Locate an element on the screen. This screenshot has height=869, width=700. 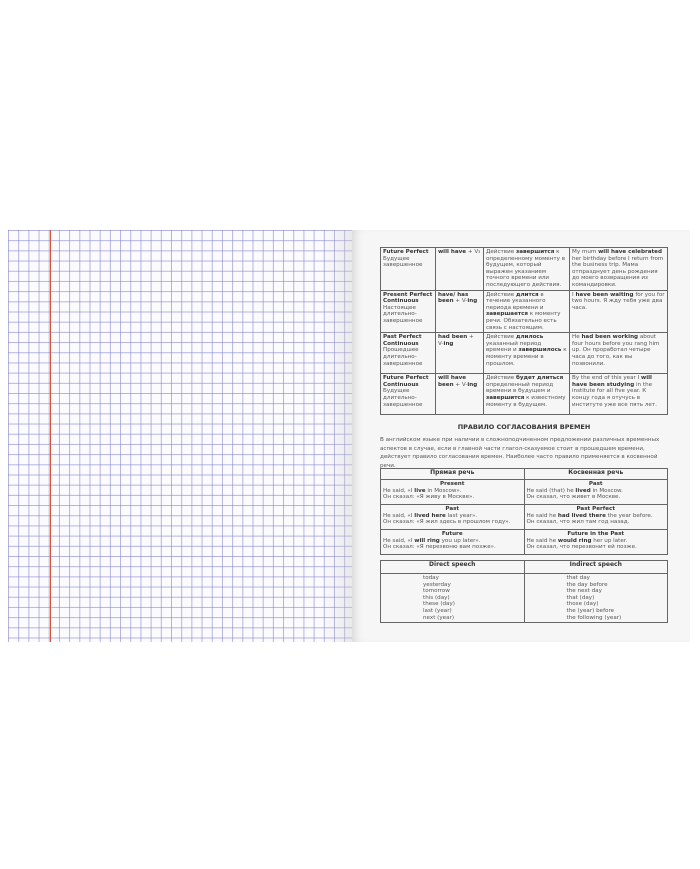
text-segment: will have been studying is located at coordinates (612, 381).